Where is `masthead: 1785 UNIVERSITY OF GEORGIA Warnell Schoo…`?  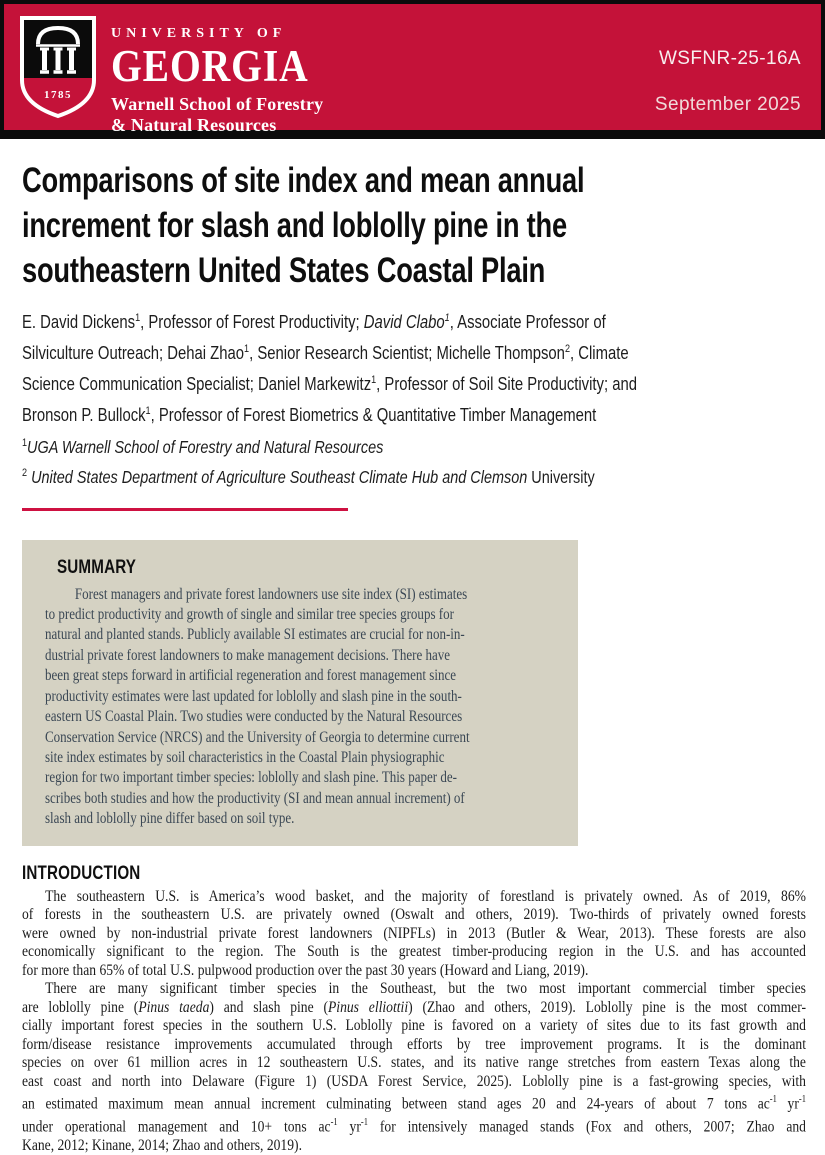
masthead: 1785 UNIVERSITY OF GEORGIA Warnell Schoo… is located at coordinates (412, 67).